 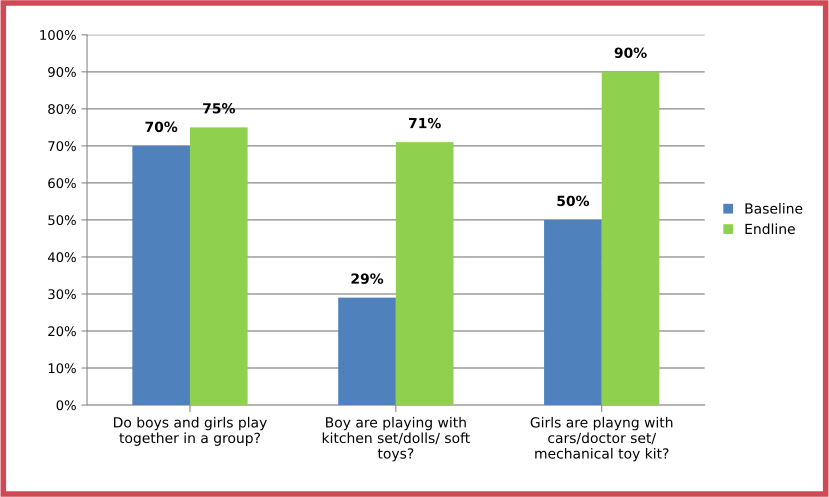 What do you see at coordinates (66, 405) in the screenshot?
I see `y-tick-label: 0%` at bounding box center [66, 405].